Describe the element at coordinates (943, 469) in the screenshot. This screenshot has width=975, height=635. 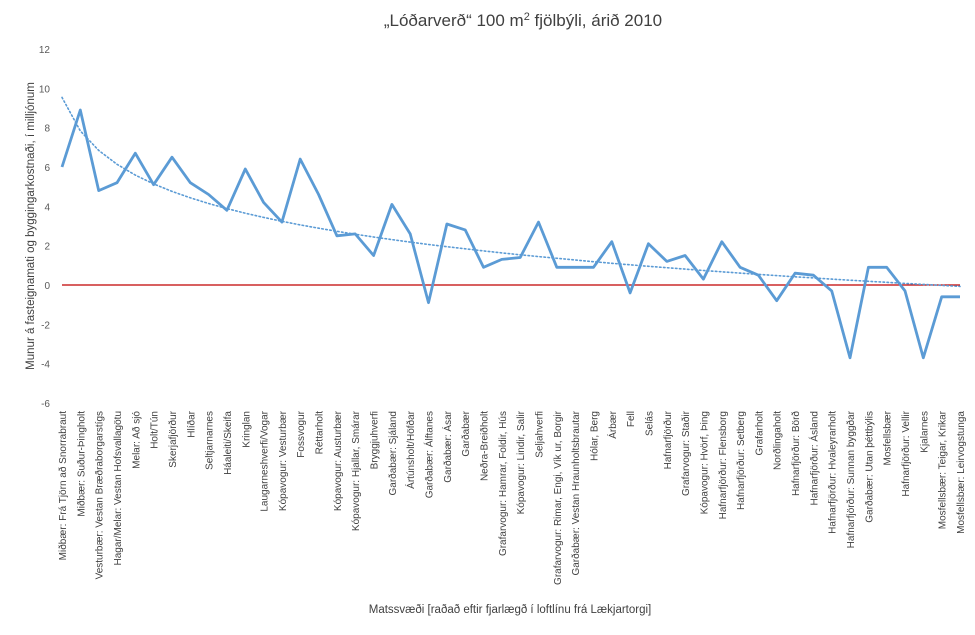
I see `x-tick-label: Mosfellsbær: Teigar, Krikar` at that location.